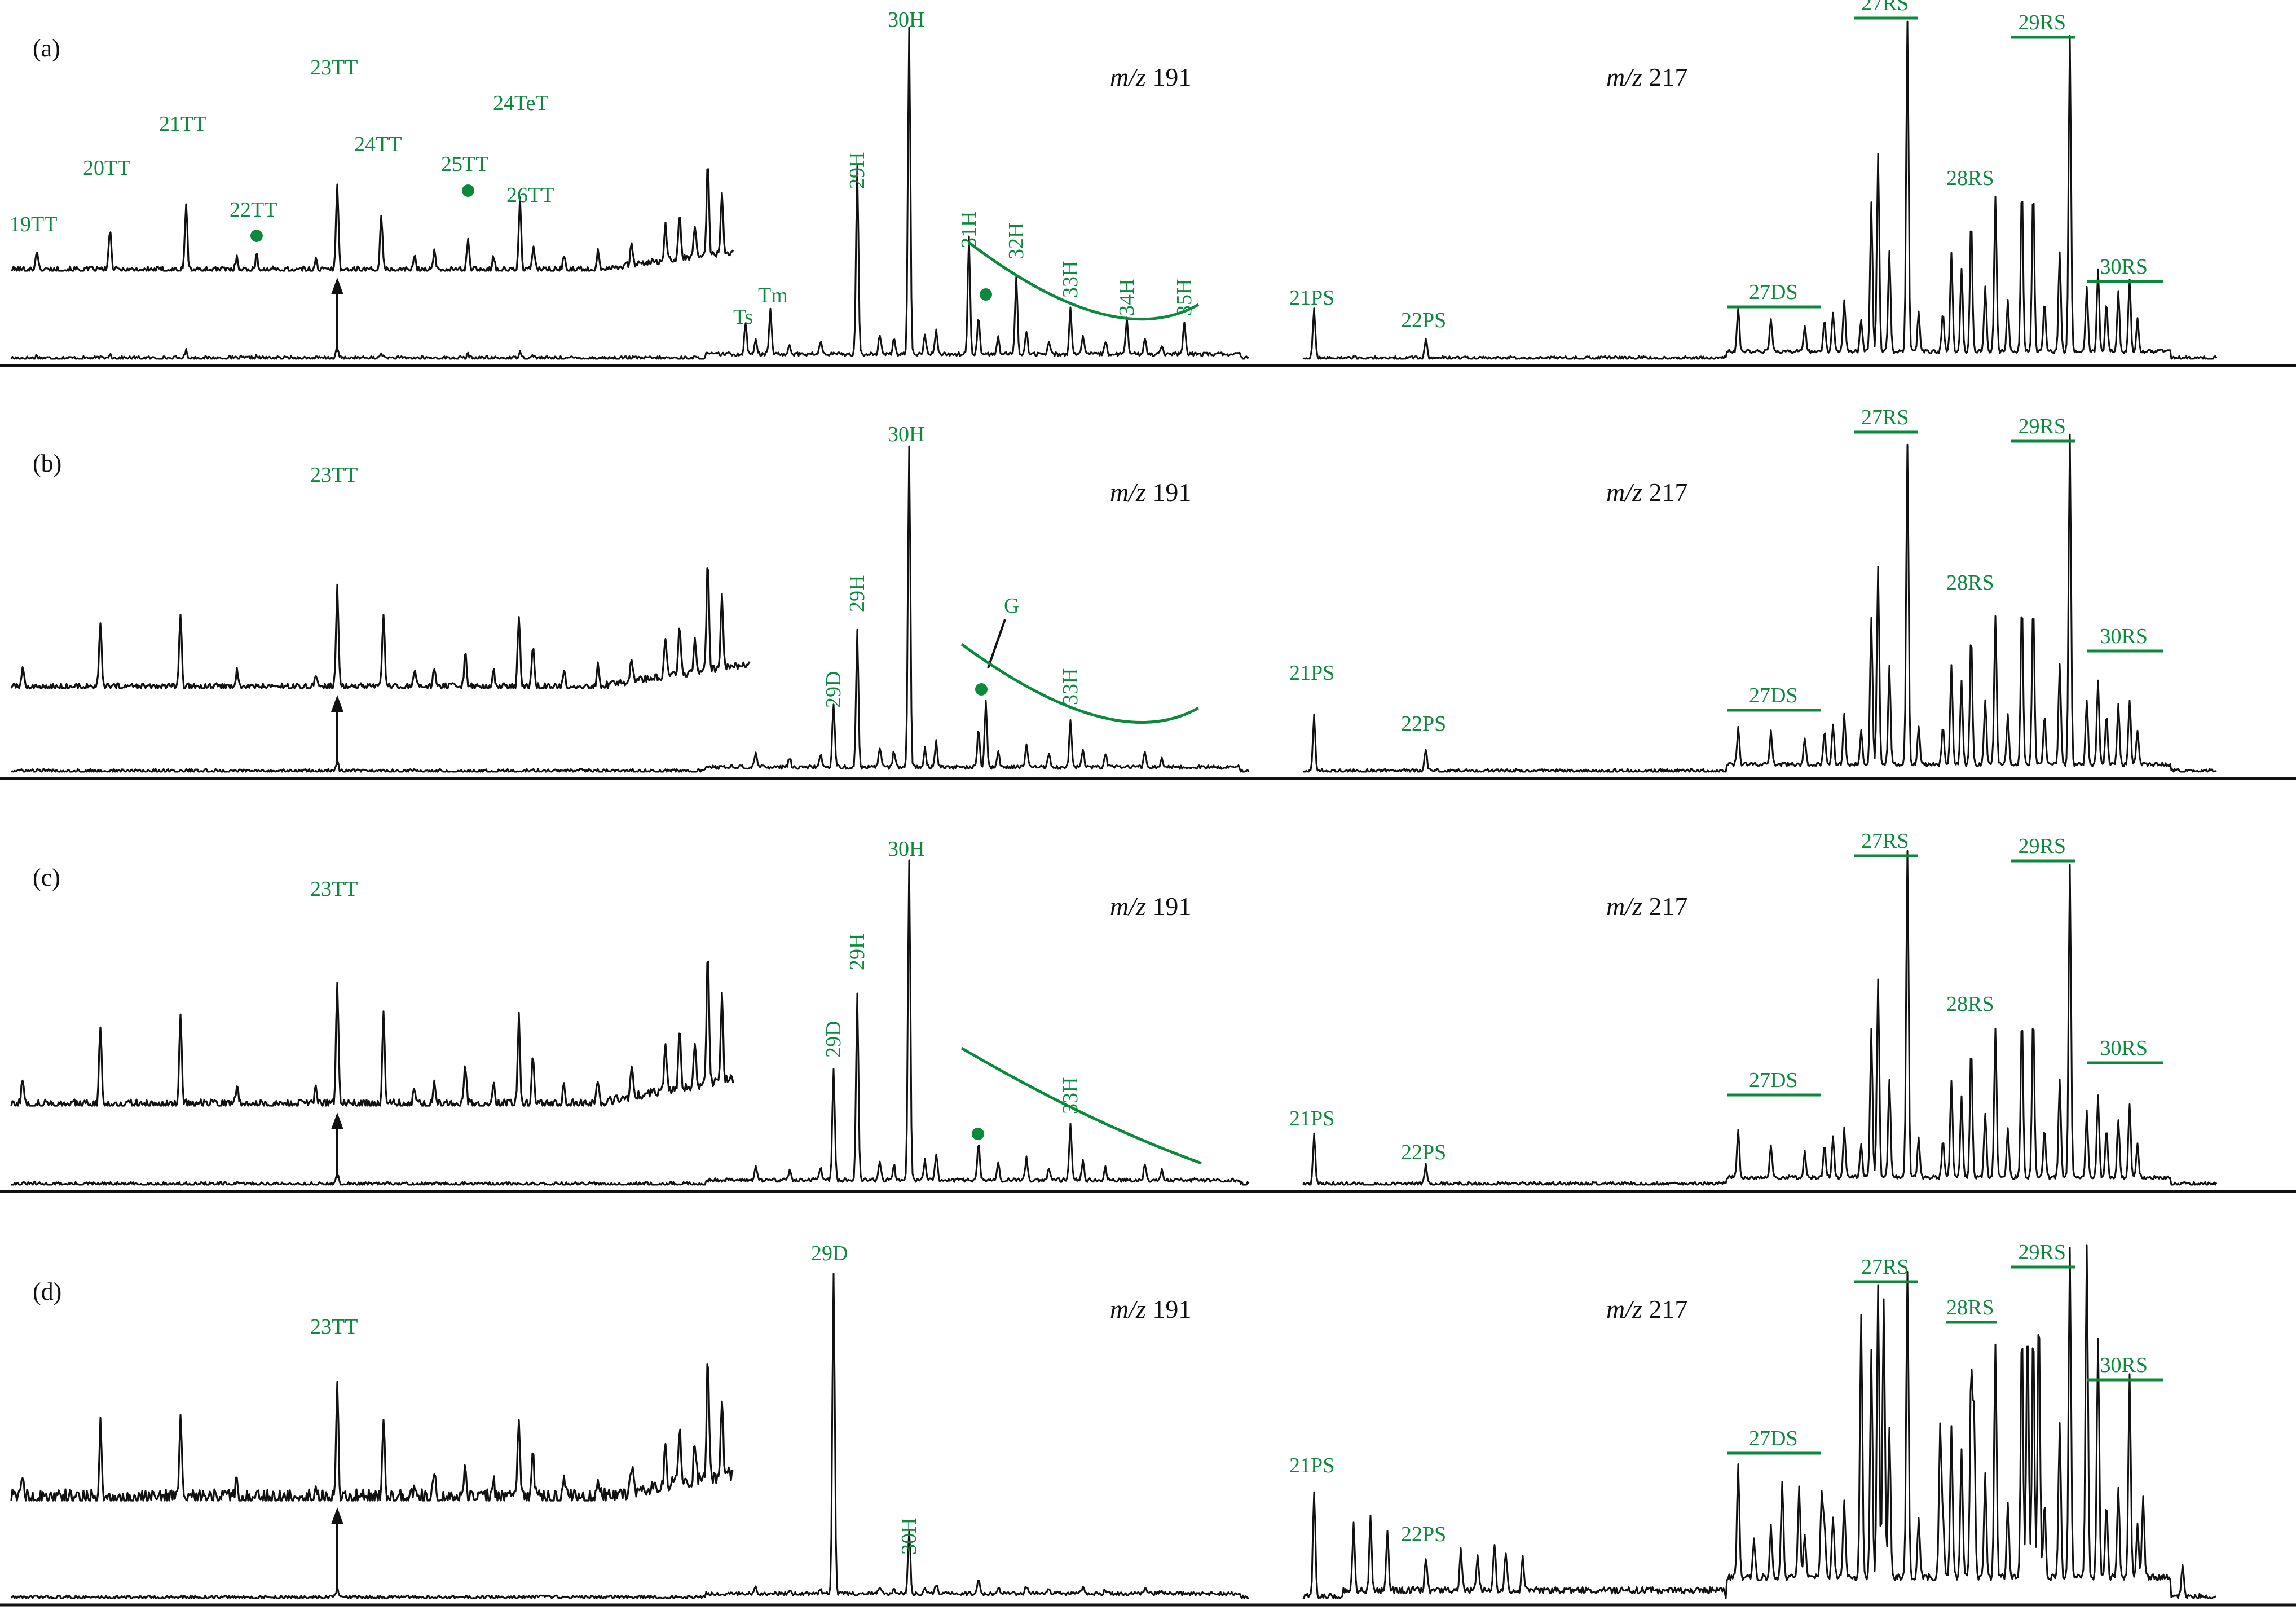 The height and width of the screenshot is (1610, 2296). What do you see at coordinates (33, 224) in the screenshot?
I see `peak-label-19tt: 19TT` at bounding box center [33, 224].